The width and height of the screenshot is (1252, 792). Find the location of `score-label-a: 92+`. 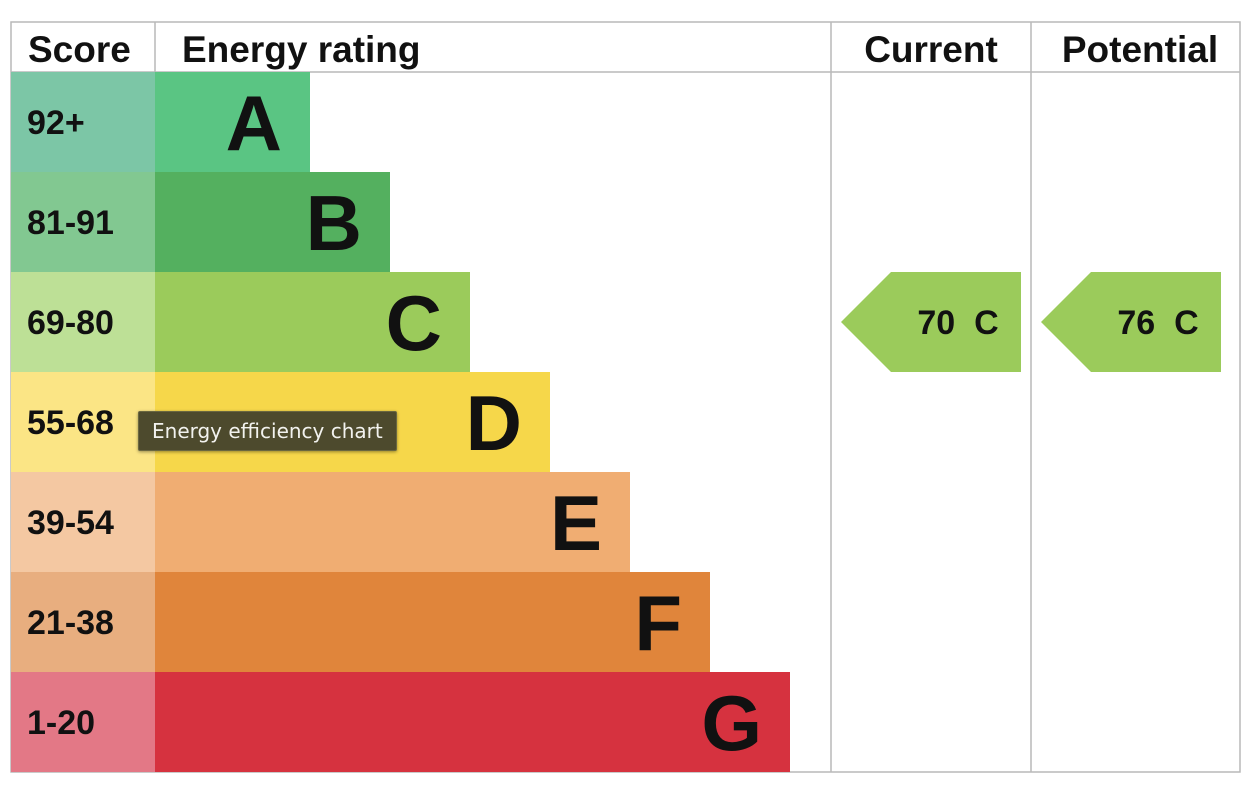

score-label-a: 92+ is located at coordinates (56, 123).